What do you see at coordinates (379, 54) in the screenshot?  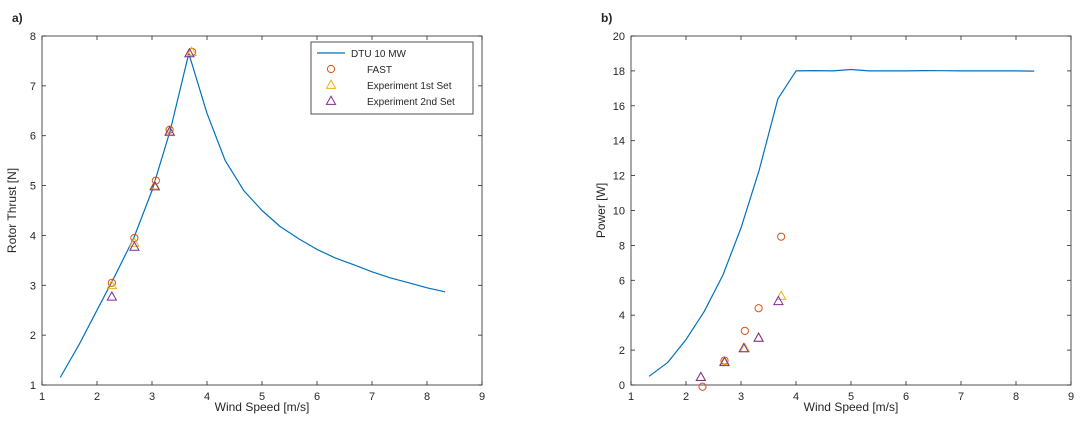 I see `legend-label: DTU 10 MW` at bounding box center [379, 54].